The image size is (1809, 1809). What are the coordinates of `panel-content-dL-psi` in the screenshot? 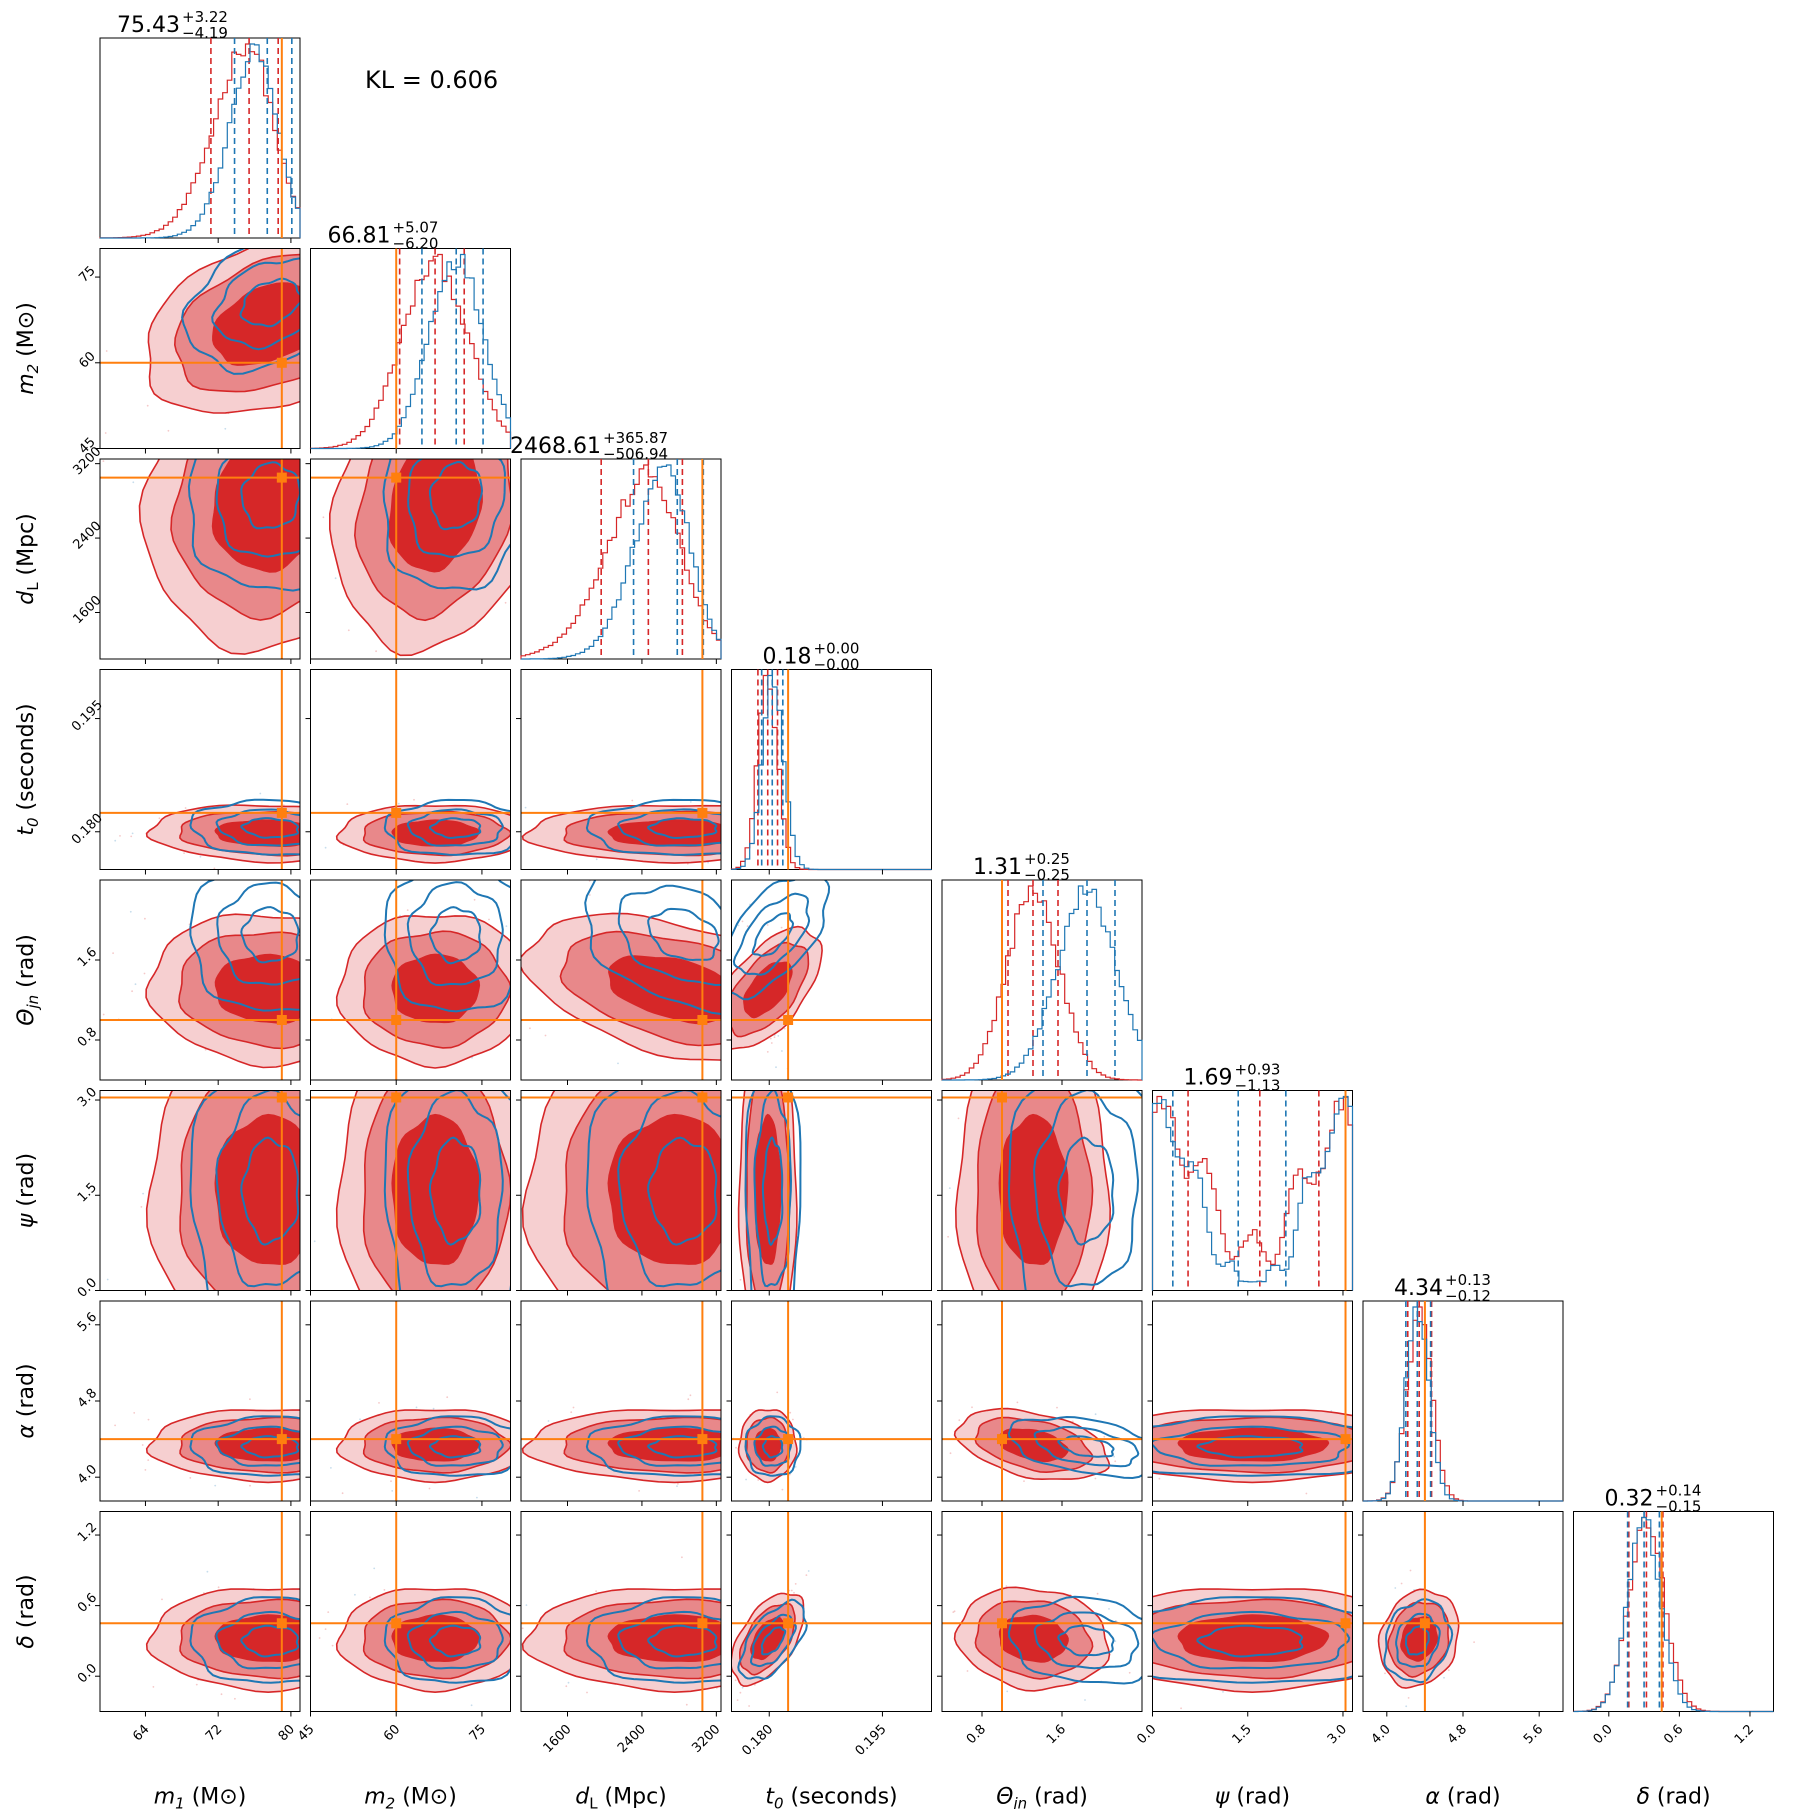 It's located at (624, 1199).